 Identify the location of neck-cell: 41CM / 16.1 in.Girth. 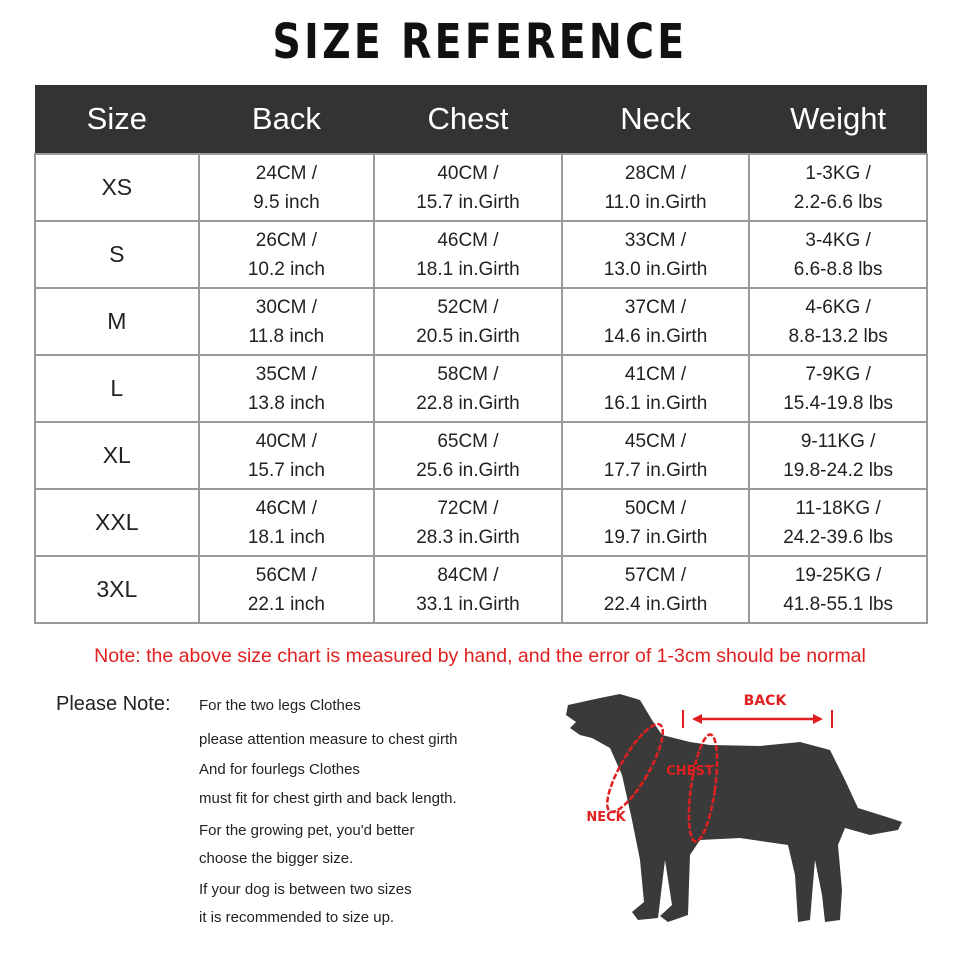
(655, 388).